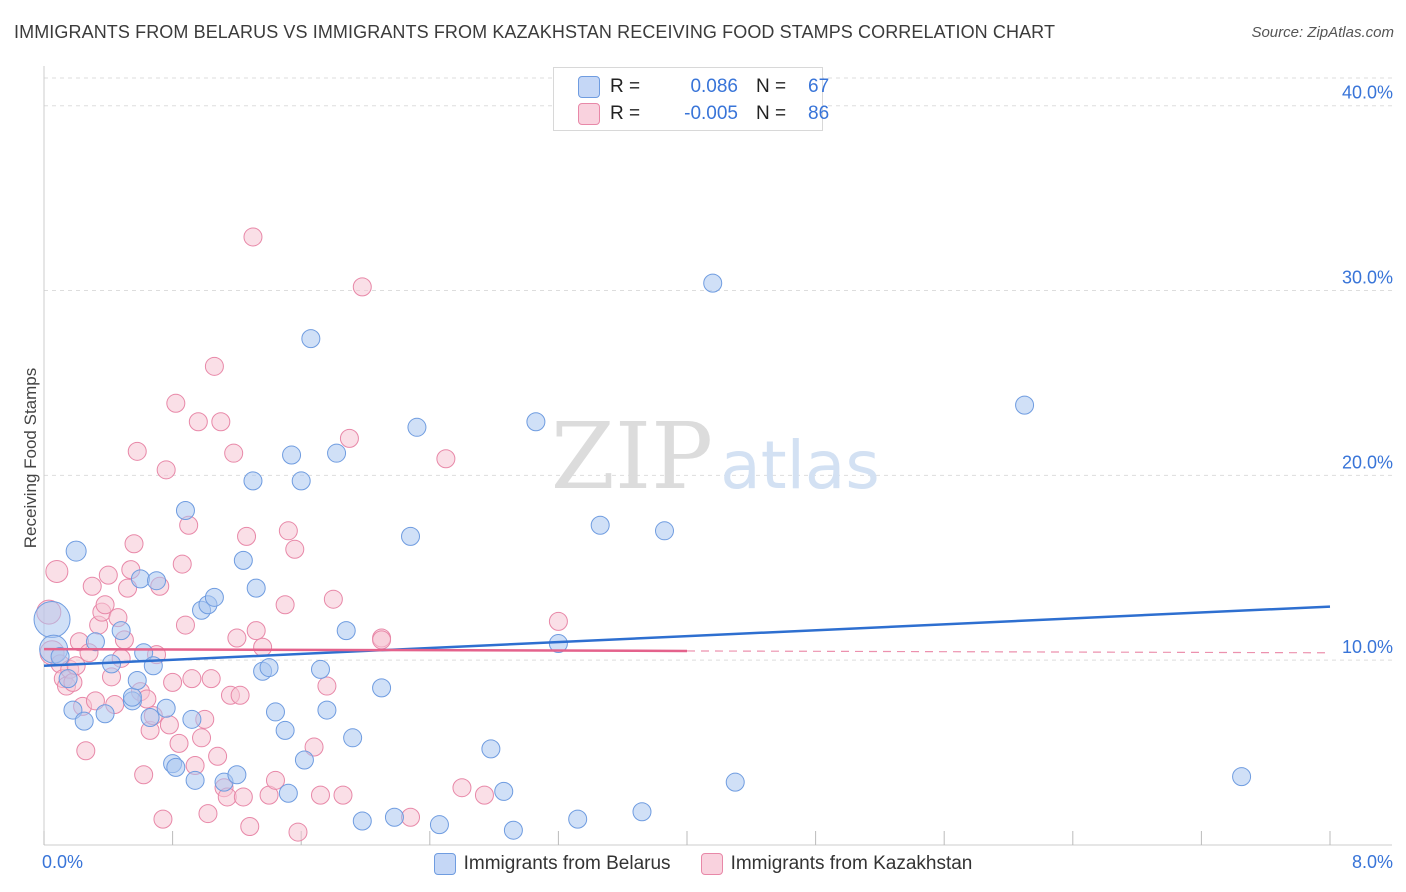 The height and width of the screenshot is (892, 1406). Describe the element at coordinates (687, 636) in the screenshot. I see `trend-lines` at that location.